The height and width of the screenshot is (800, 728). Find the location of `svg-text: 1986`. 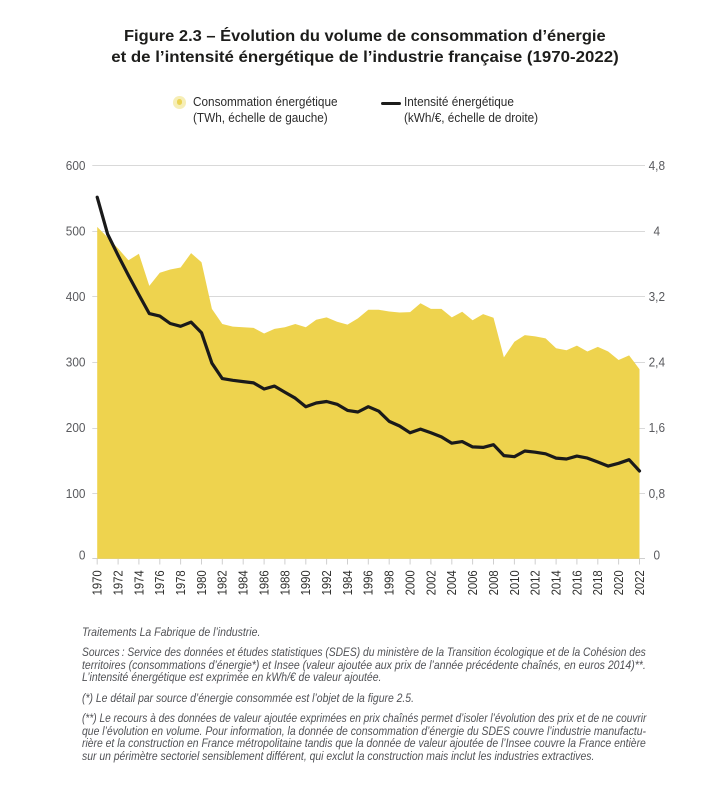

svg-text: 1986 is located at coordinates (264, 582).